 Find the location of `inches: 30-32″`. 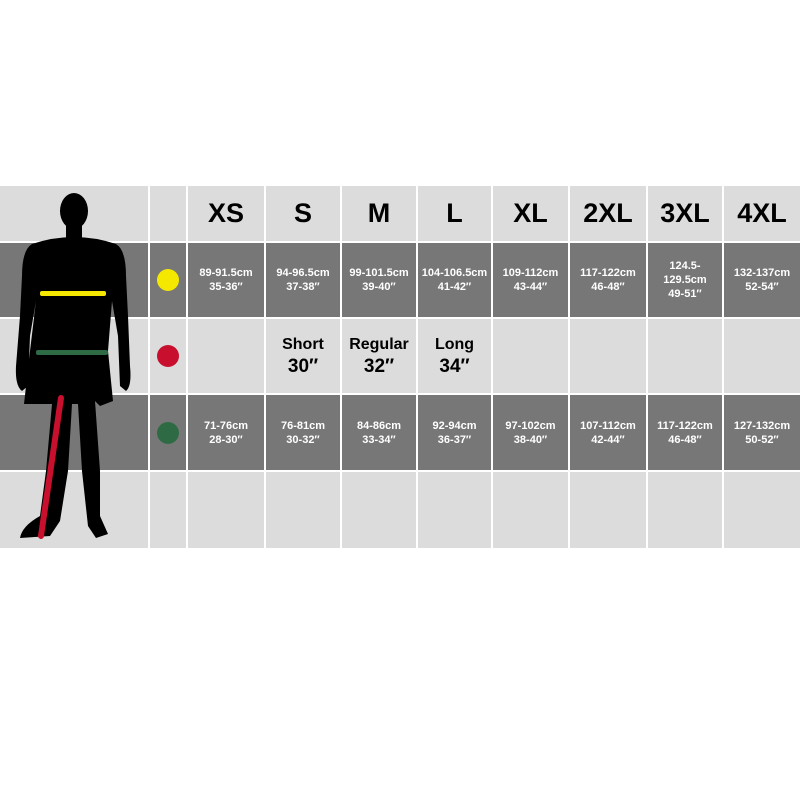

inches: 30-32″ is located at coordinates (303, 439).